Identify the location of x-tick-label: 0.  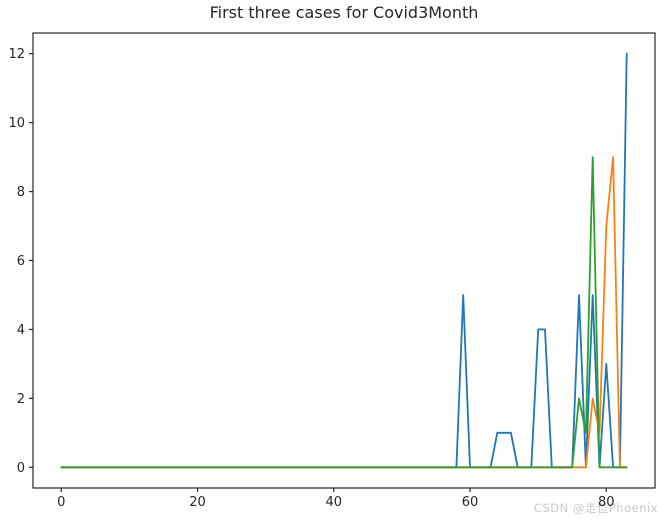
(61, 502).